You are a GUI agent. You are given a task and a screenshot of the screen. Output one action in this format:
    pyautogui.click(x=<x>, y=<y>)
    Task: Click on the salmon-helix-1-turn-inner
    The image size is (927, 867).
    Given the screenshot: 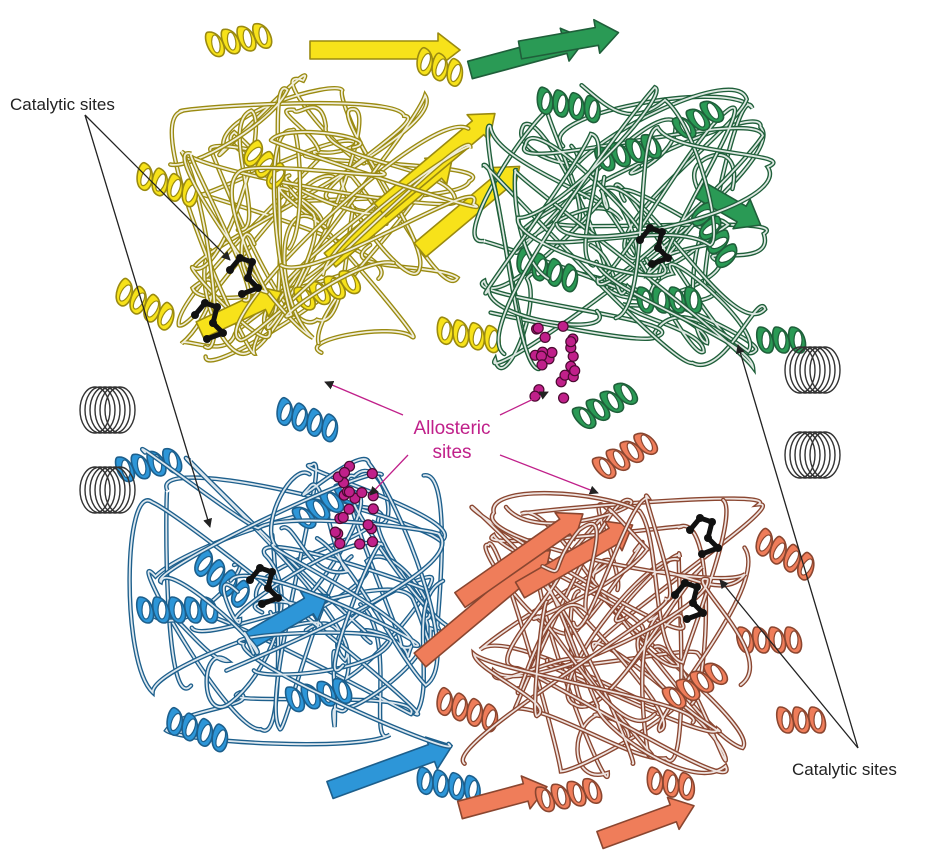 What is the action you would take?
    pyautogui.click(x=765, y=543)
    